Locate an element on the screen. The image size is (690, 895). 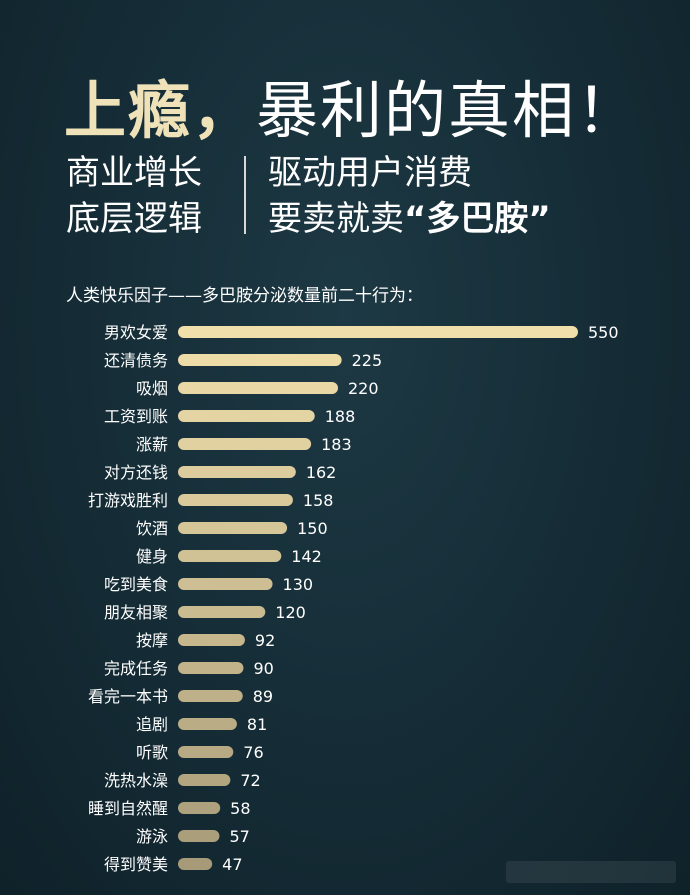
category-label: 按摩 is located at coordinates (152, 640).